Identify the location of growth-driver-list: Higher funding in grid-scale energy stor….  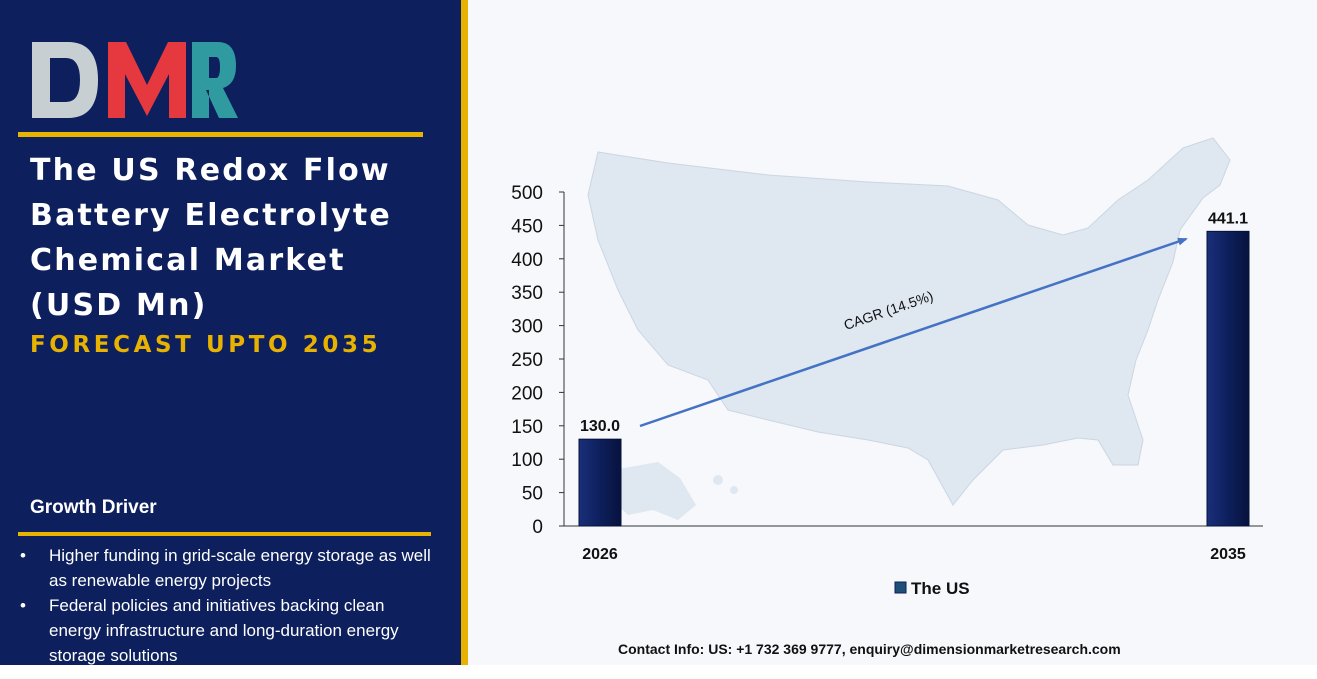
(230, 605).